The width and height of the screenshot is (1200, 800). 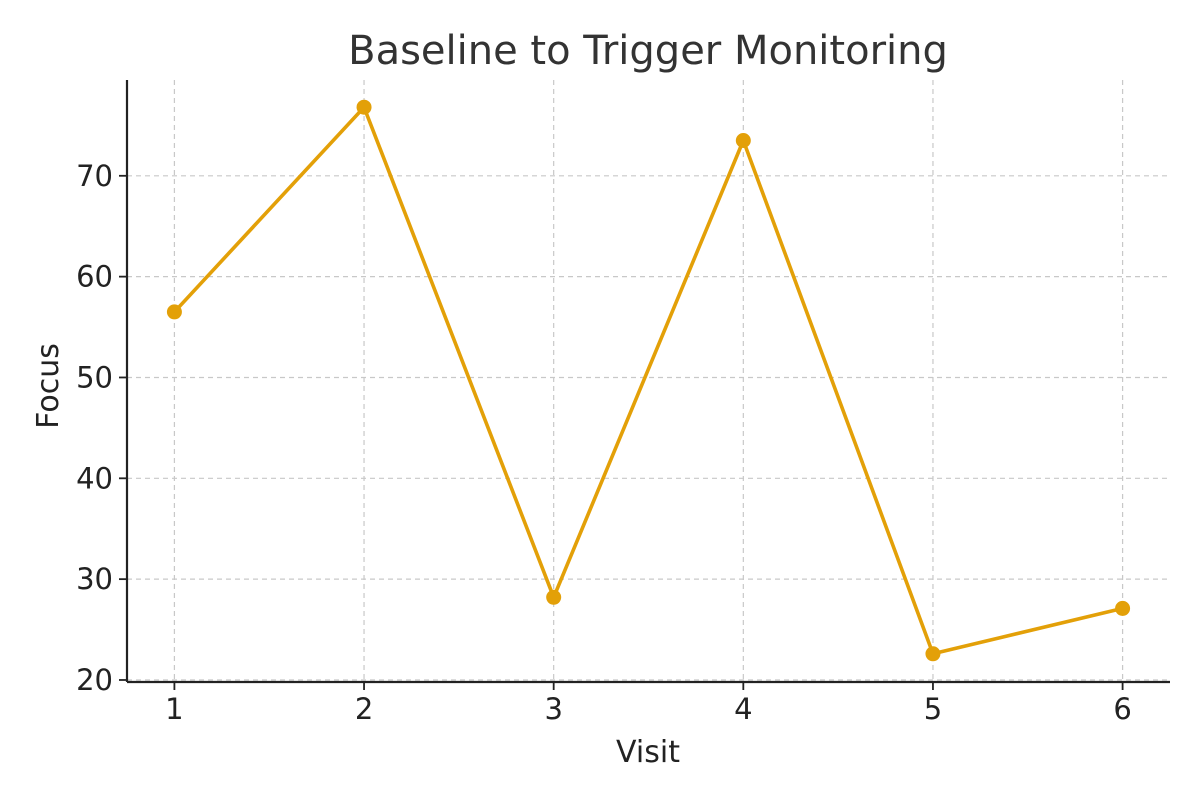 What do you see at coordinates (94, 680) in the screenshot?
I see `y-tick-label: 20` at bounding box center [94, 680].